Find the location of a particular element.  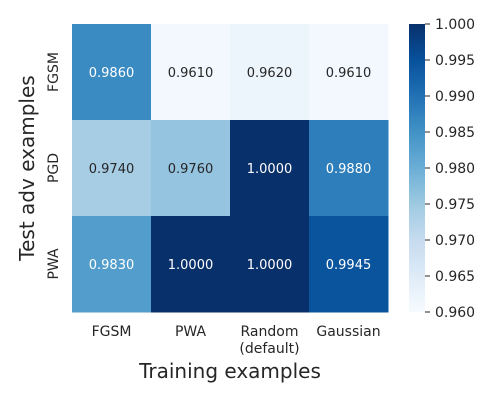

colorbar-tick-label: 0.975 is located at coordinates (455, 205).